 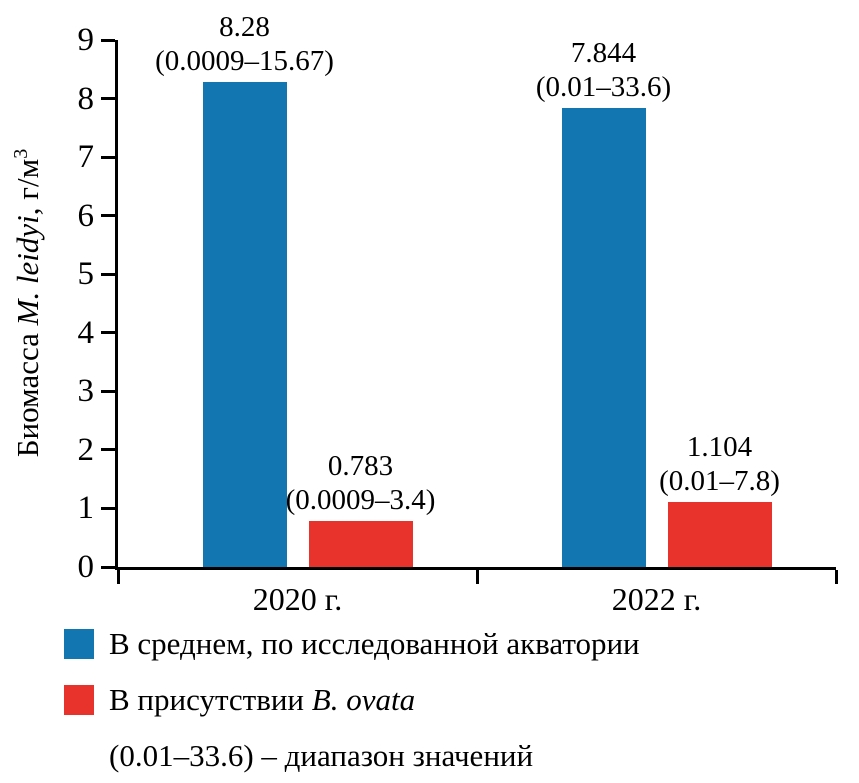 I want to click on bar-annotation: 7.844 (0.01–33.6), so click(x=604, y=70).